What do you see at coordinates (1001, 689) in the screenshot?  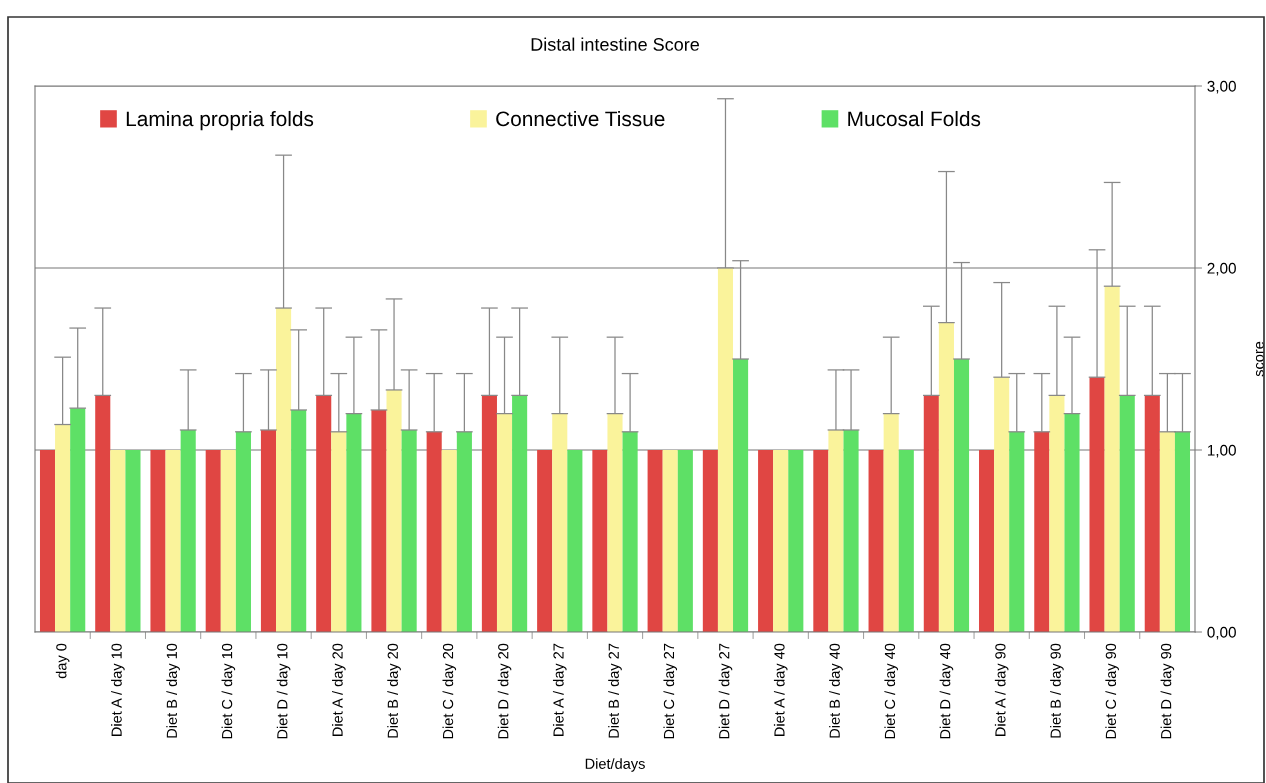 I see `x-tick-label: Diet A / day 90` at bounding box center [1001, 689].